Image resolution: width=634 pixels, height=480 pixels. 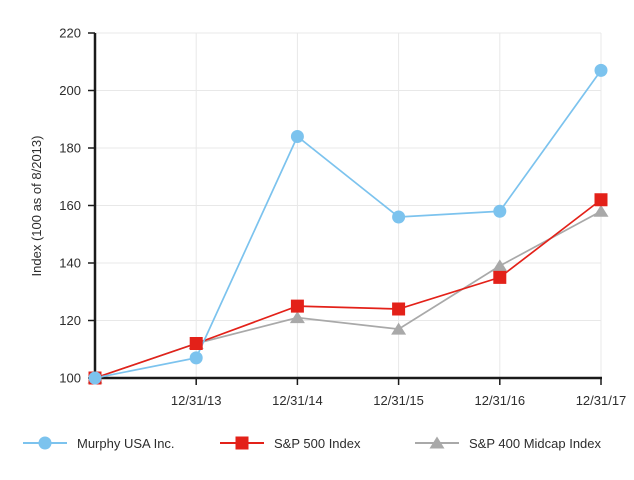 I want to click on legend-label: S&P 500 Index, so click(x=317, y=443).